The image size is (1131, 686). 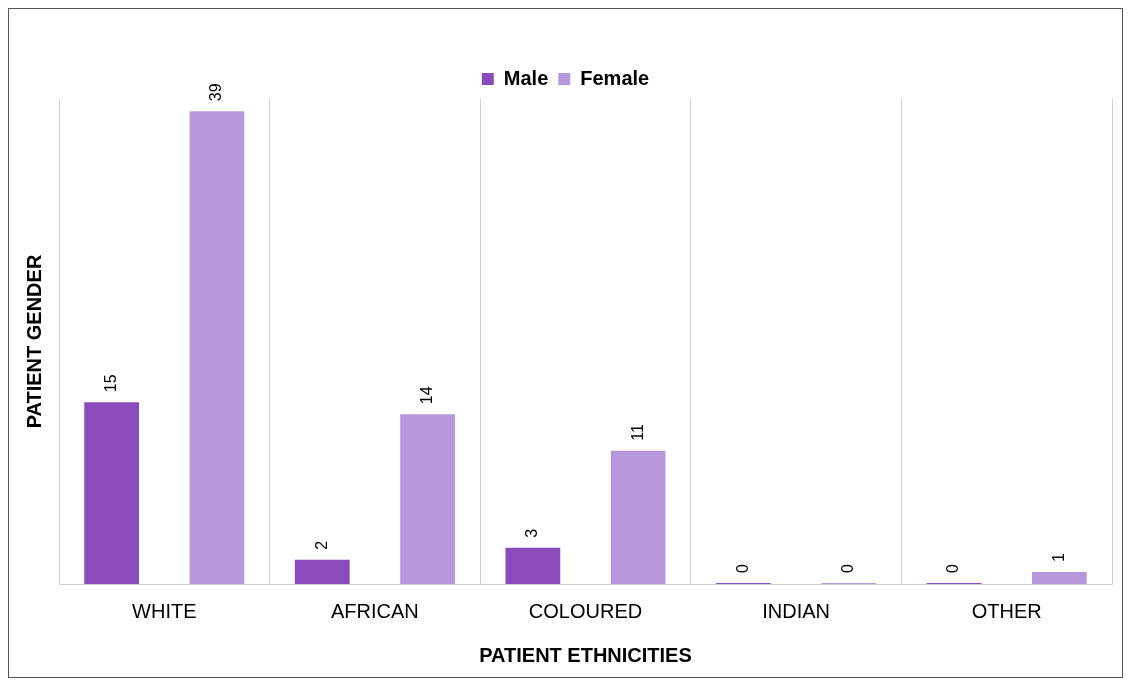 I want to click on data-label: 14, so click(x=426, y=395).